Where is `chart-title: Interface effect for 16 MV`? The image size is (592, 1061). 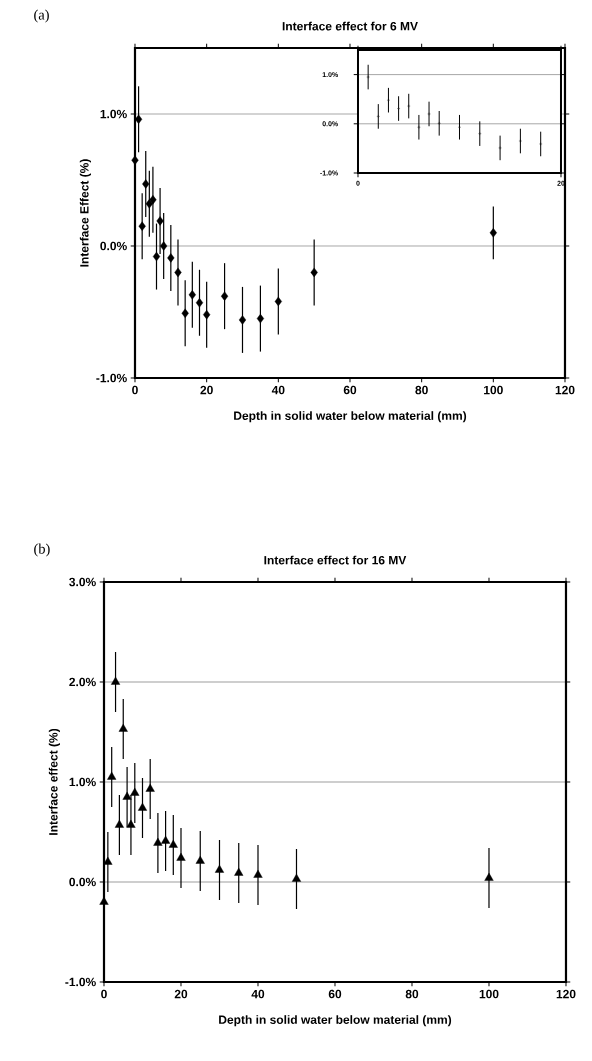
chart-title: Interface effect for 16 MV is located at coordinates (335, 560).